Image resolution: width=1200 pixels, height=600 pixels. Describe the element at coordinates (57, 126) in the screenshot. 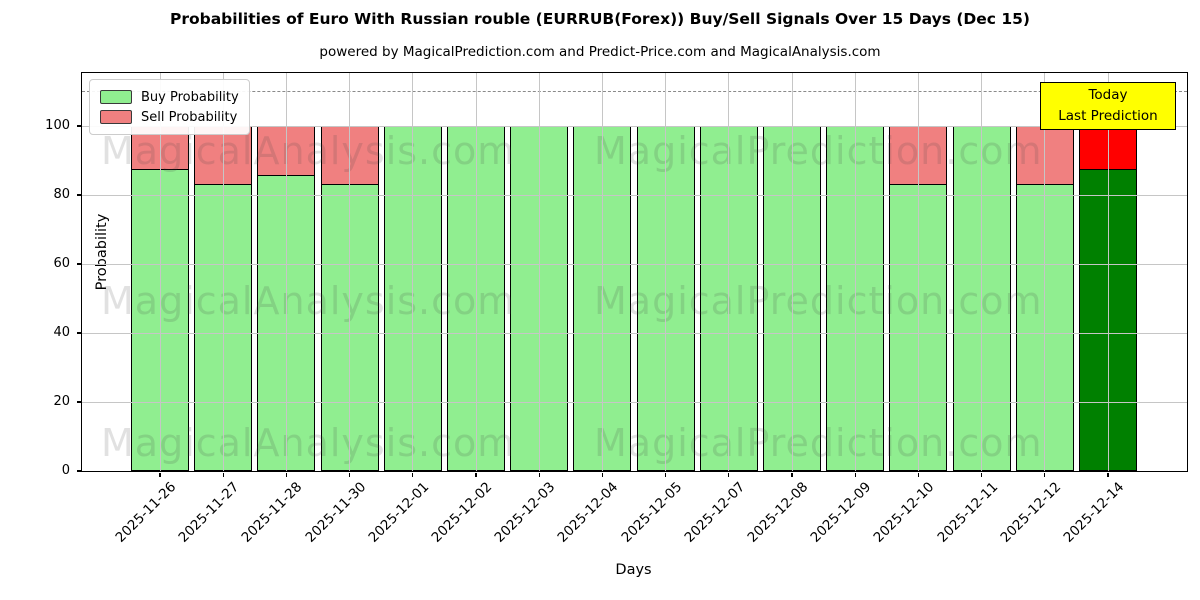

I see `y-tick-label: 100` at that location.